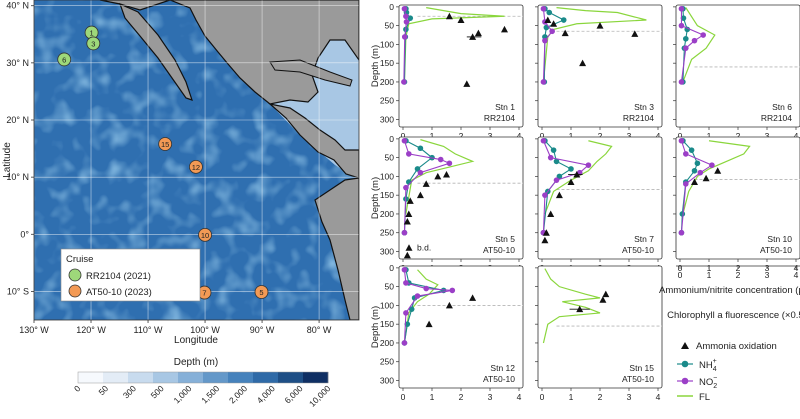  Describe the element at coordinates (319, 330) in the screenshot. I see `map-xtick-label: 80° W` at that location.